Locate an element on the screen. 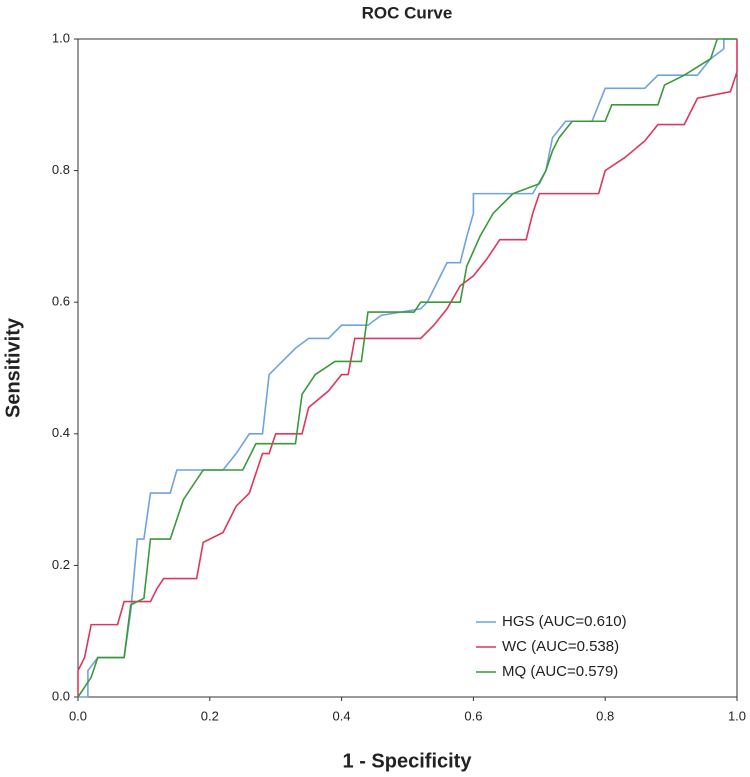 Image resolution: width=750 pixels, height=777 pixels. legend-label: WC (AUC=0.538) is located at coordinates (560, 646).